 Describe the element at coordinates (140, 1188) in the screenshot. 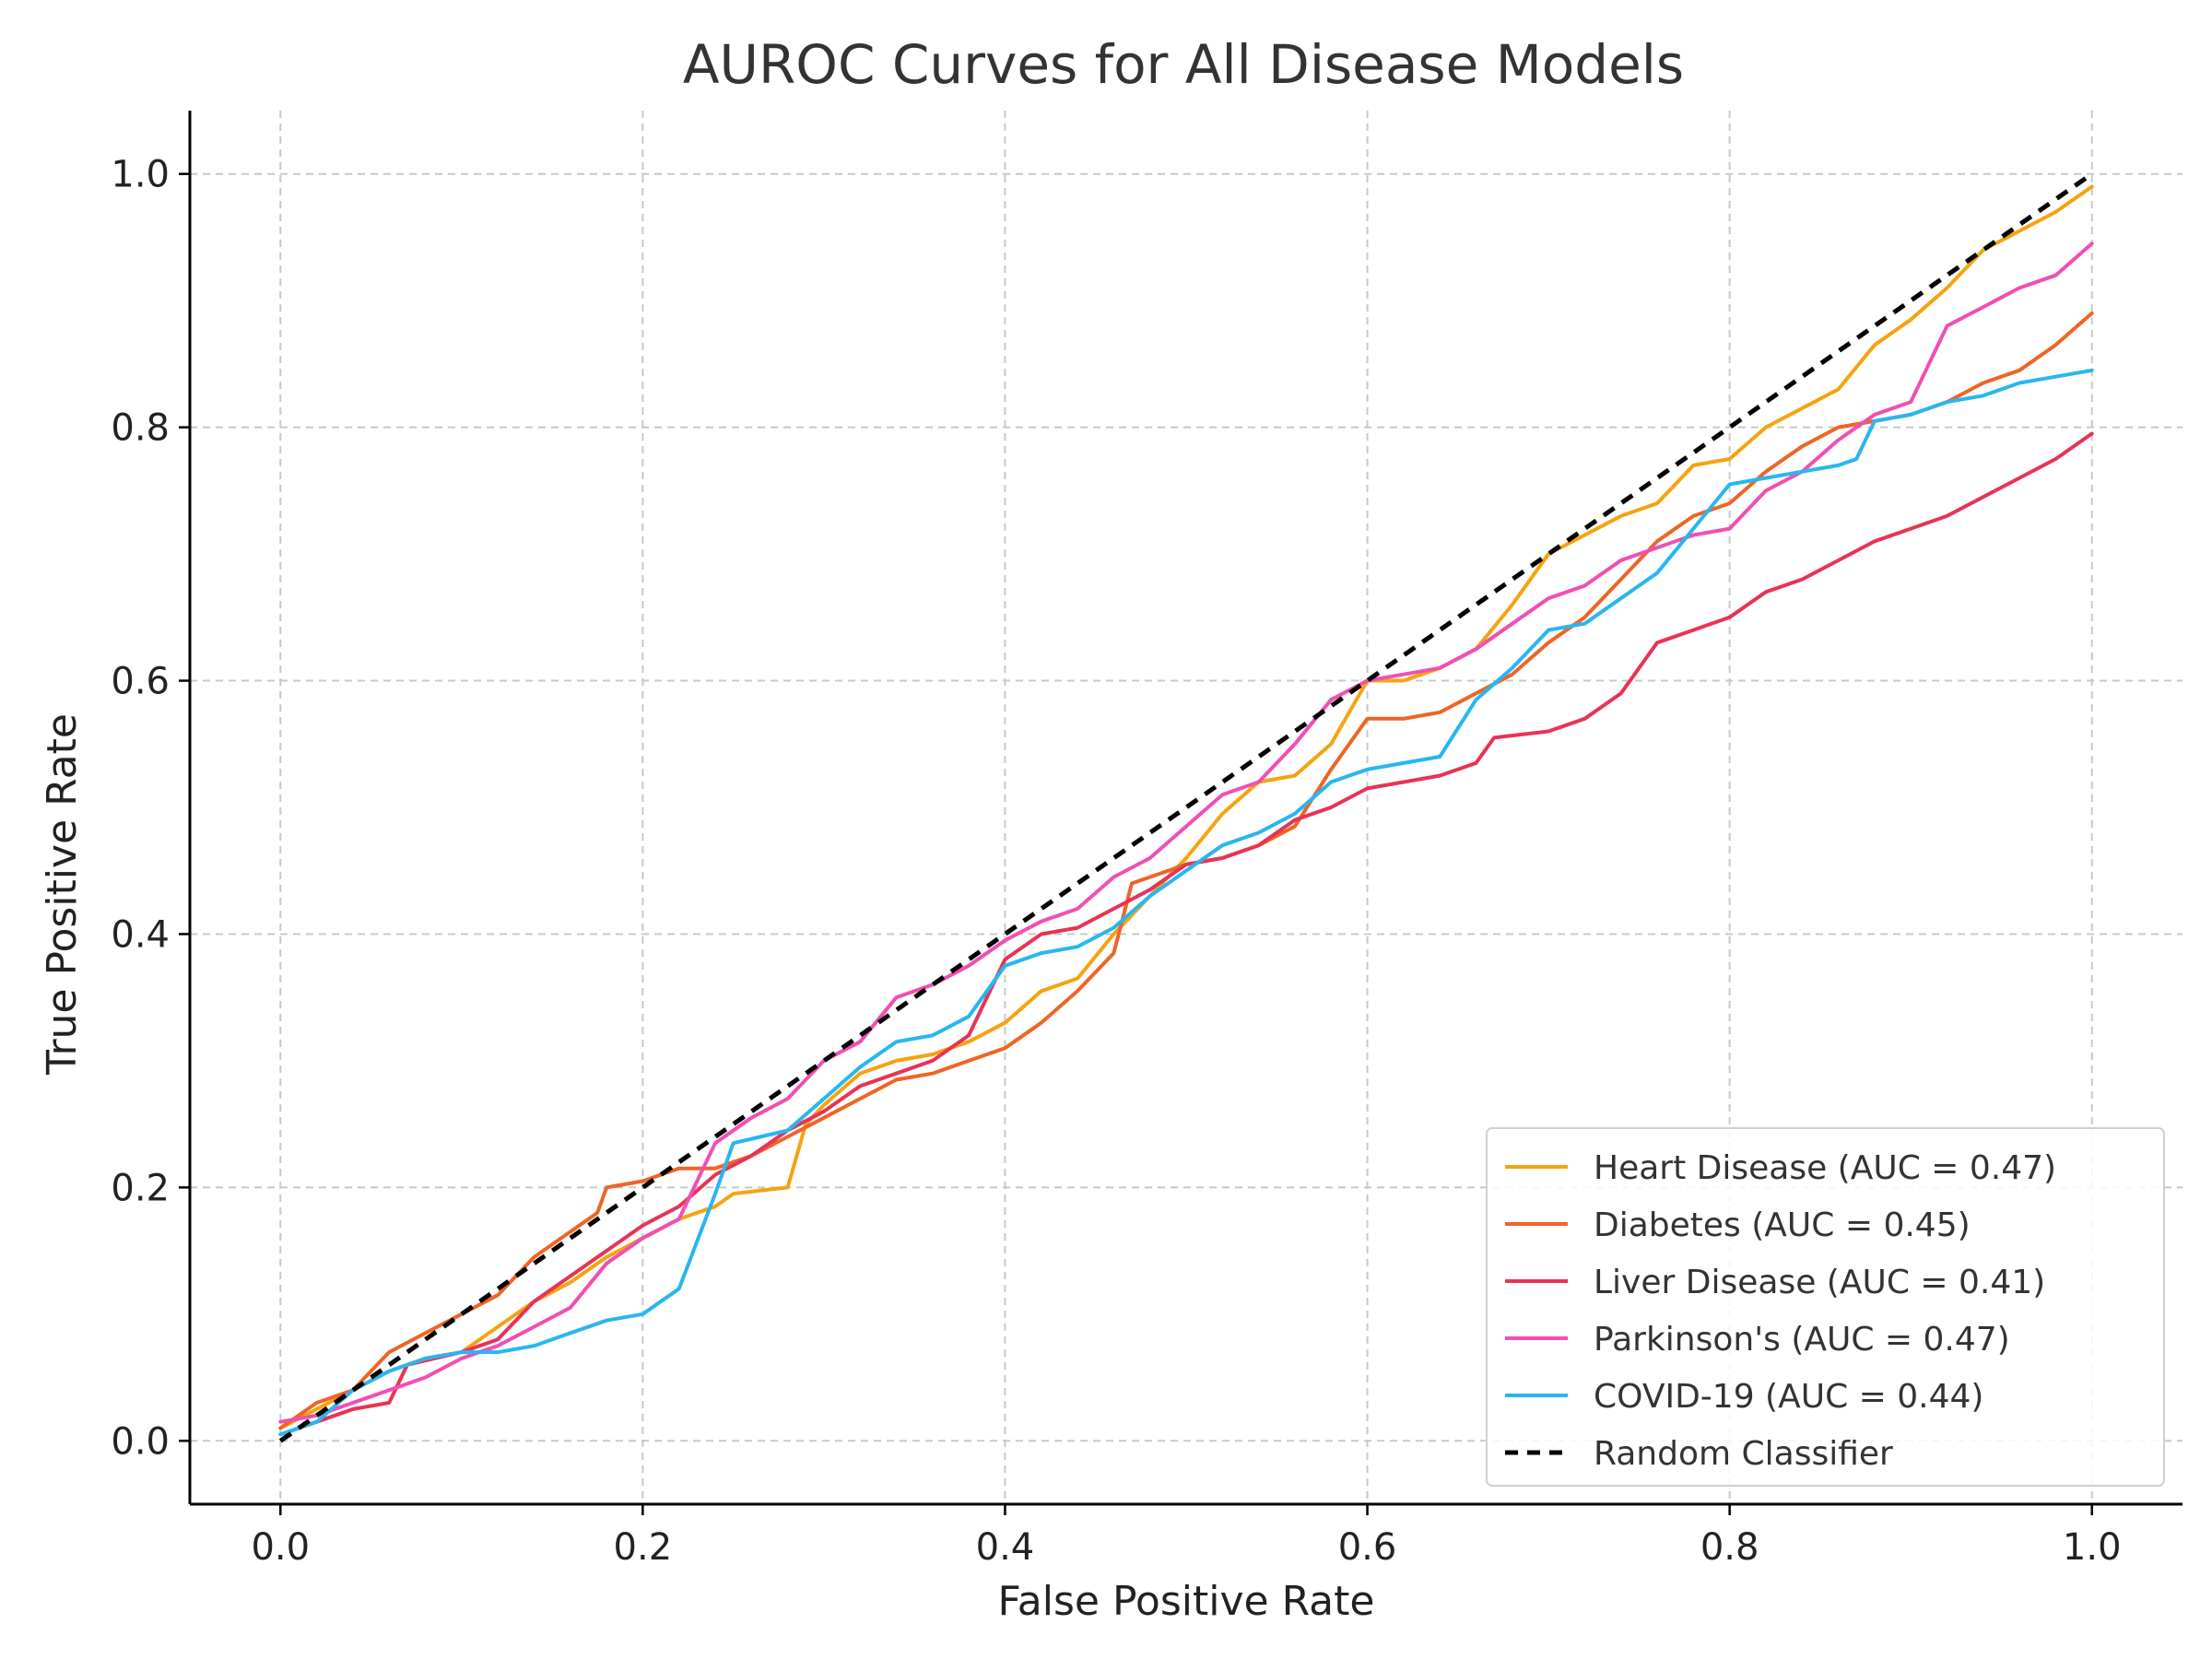

I see `y-tick-label: 0.2` at that location.